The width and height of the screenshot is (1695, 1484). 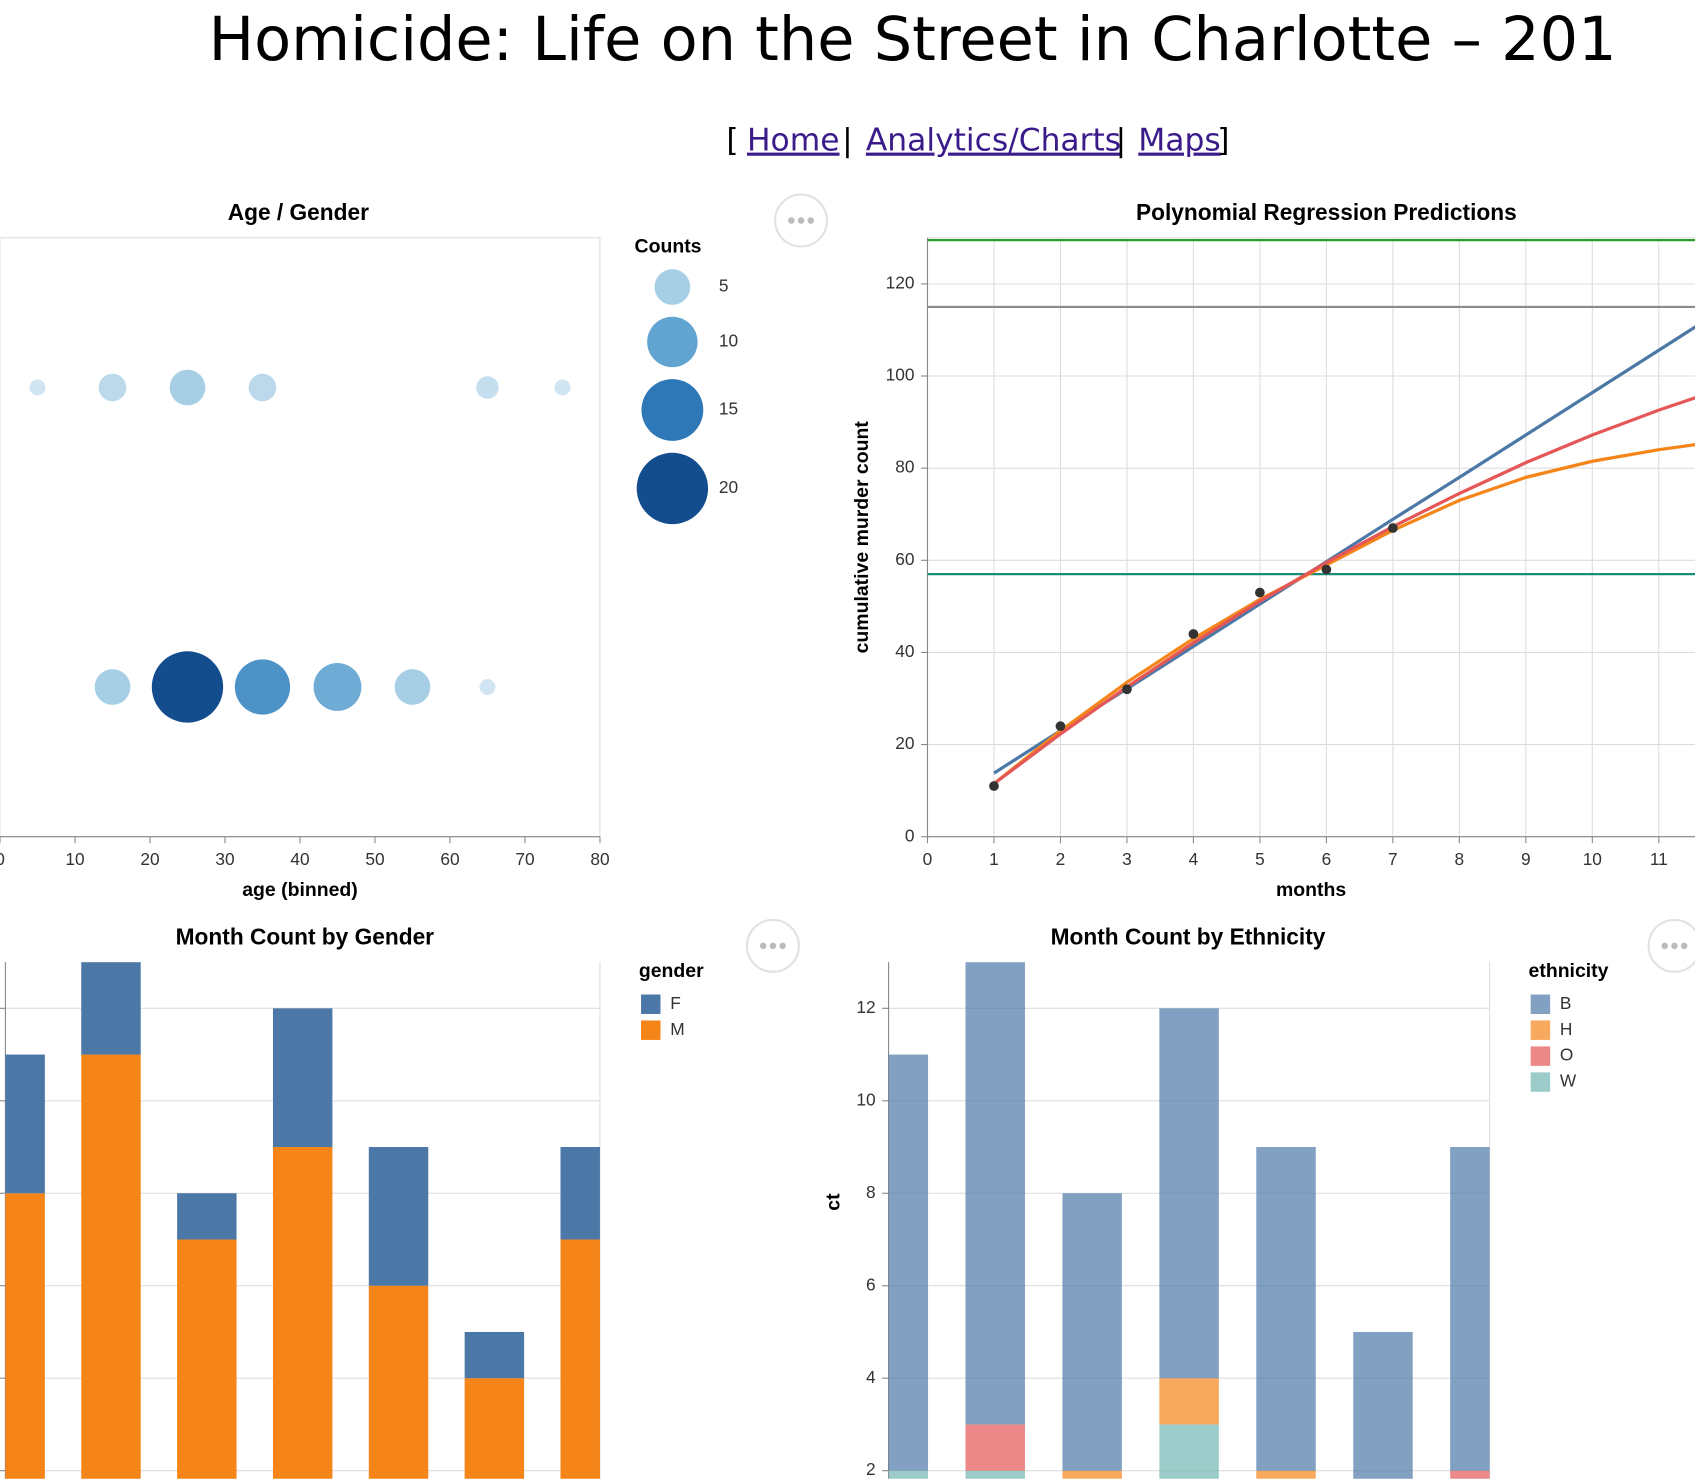 What do you see at coordinates (994, 859) in the screenshot?
I see `x-tick-label: 1` at bounding box center [994, 859].